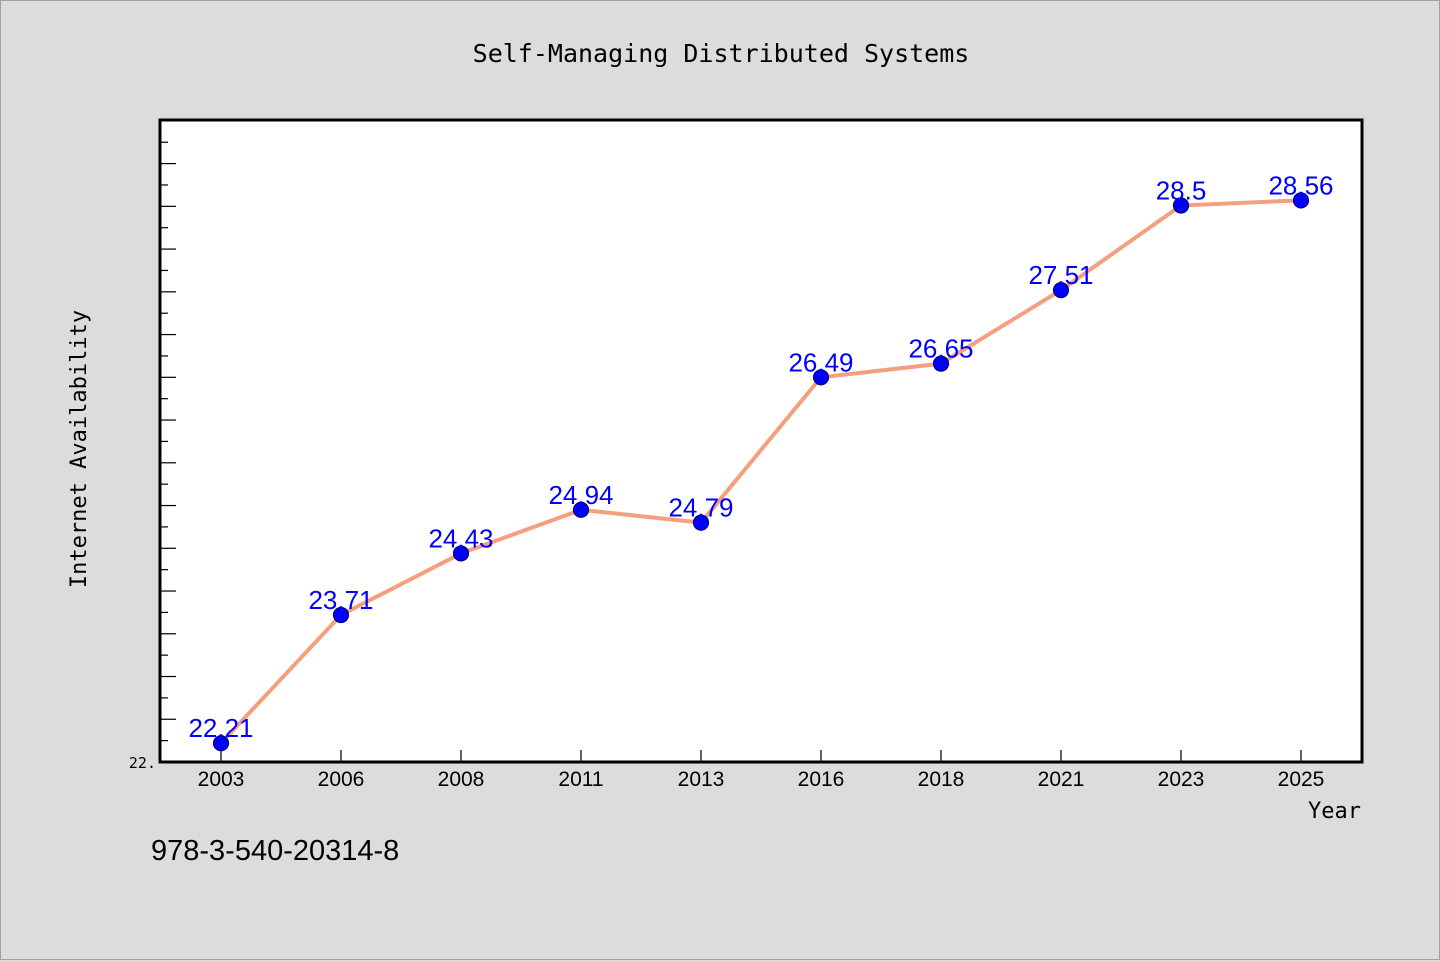 This screenshot has width=1440, height=961. What do you see at coordinates (1061, 779) in the screenshot?
I see `x-tick-label: 2021` at bounding box center [1061, 779].